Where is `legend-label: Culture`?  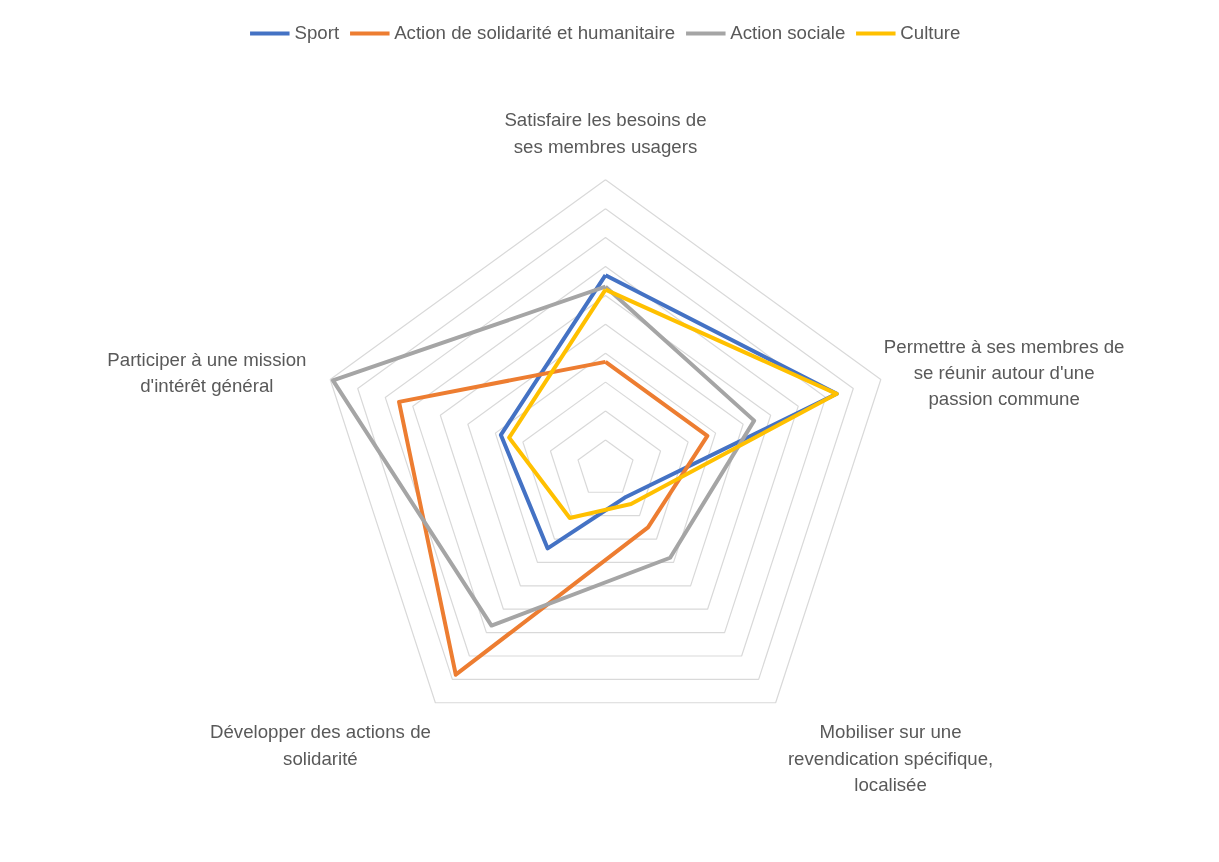 legend-label: Culture is located at coordinates (930, 33).